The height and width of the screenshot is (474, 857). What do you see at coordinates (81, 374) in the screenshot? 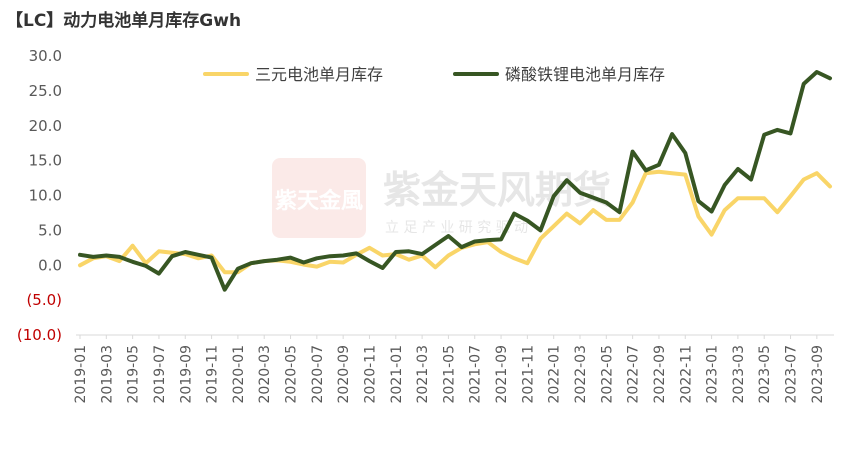
I see `x-tick-label: 2019-01` at bounding box center [81, 374].